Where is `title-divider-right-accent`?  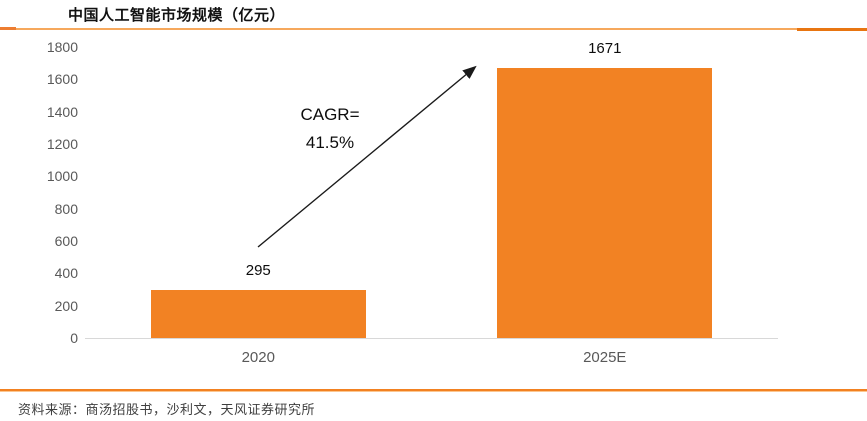 title-divider-right-accent is located at coordinates (832, 29).